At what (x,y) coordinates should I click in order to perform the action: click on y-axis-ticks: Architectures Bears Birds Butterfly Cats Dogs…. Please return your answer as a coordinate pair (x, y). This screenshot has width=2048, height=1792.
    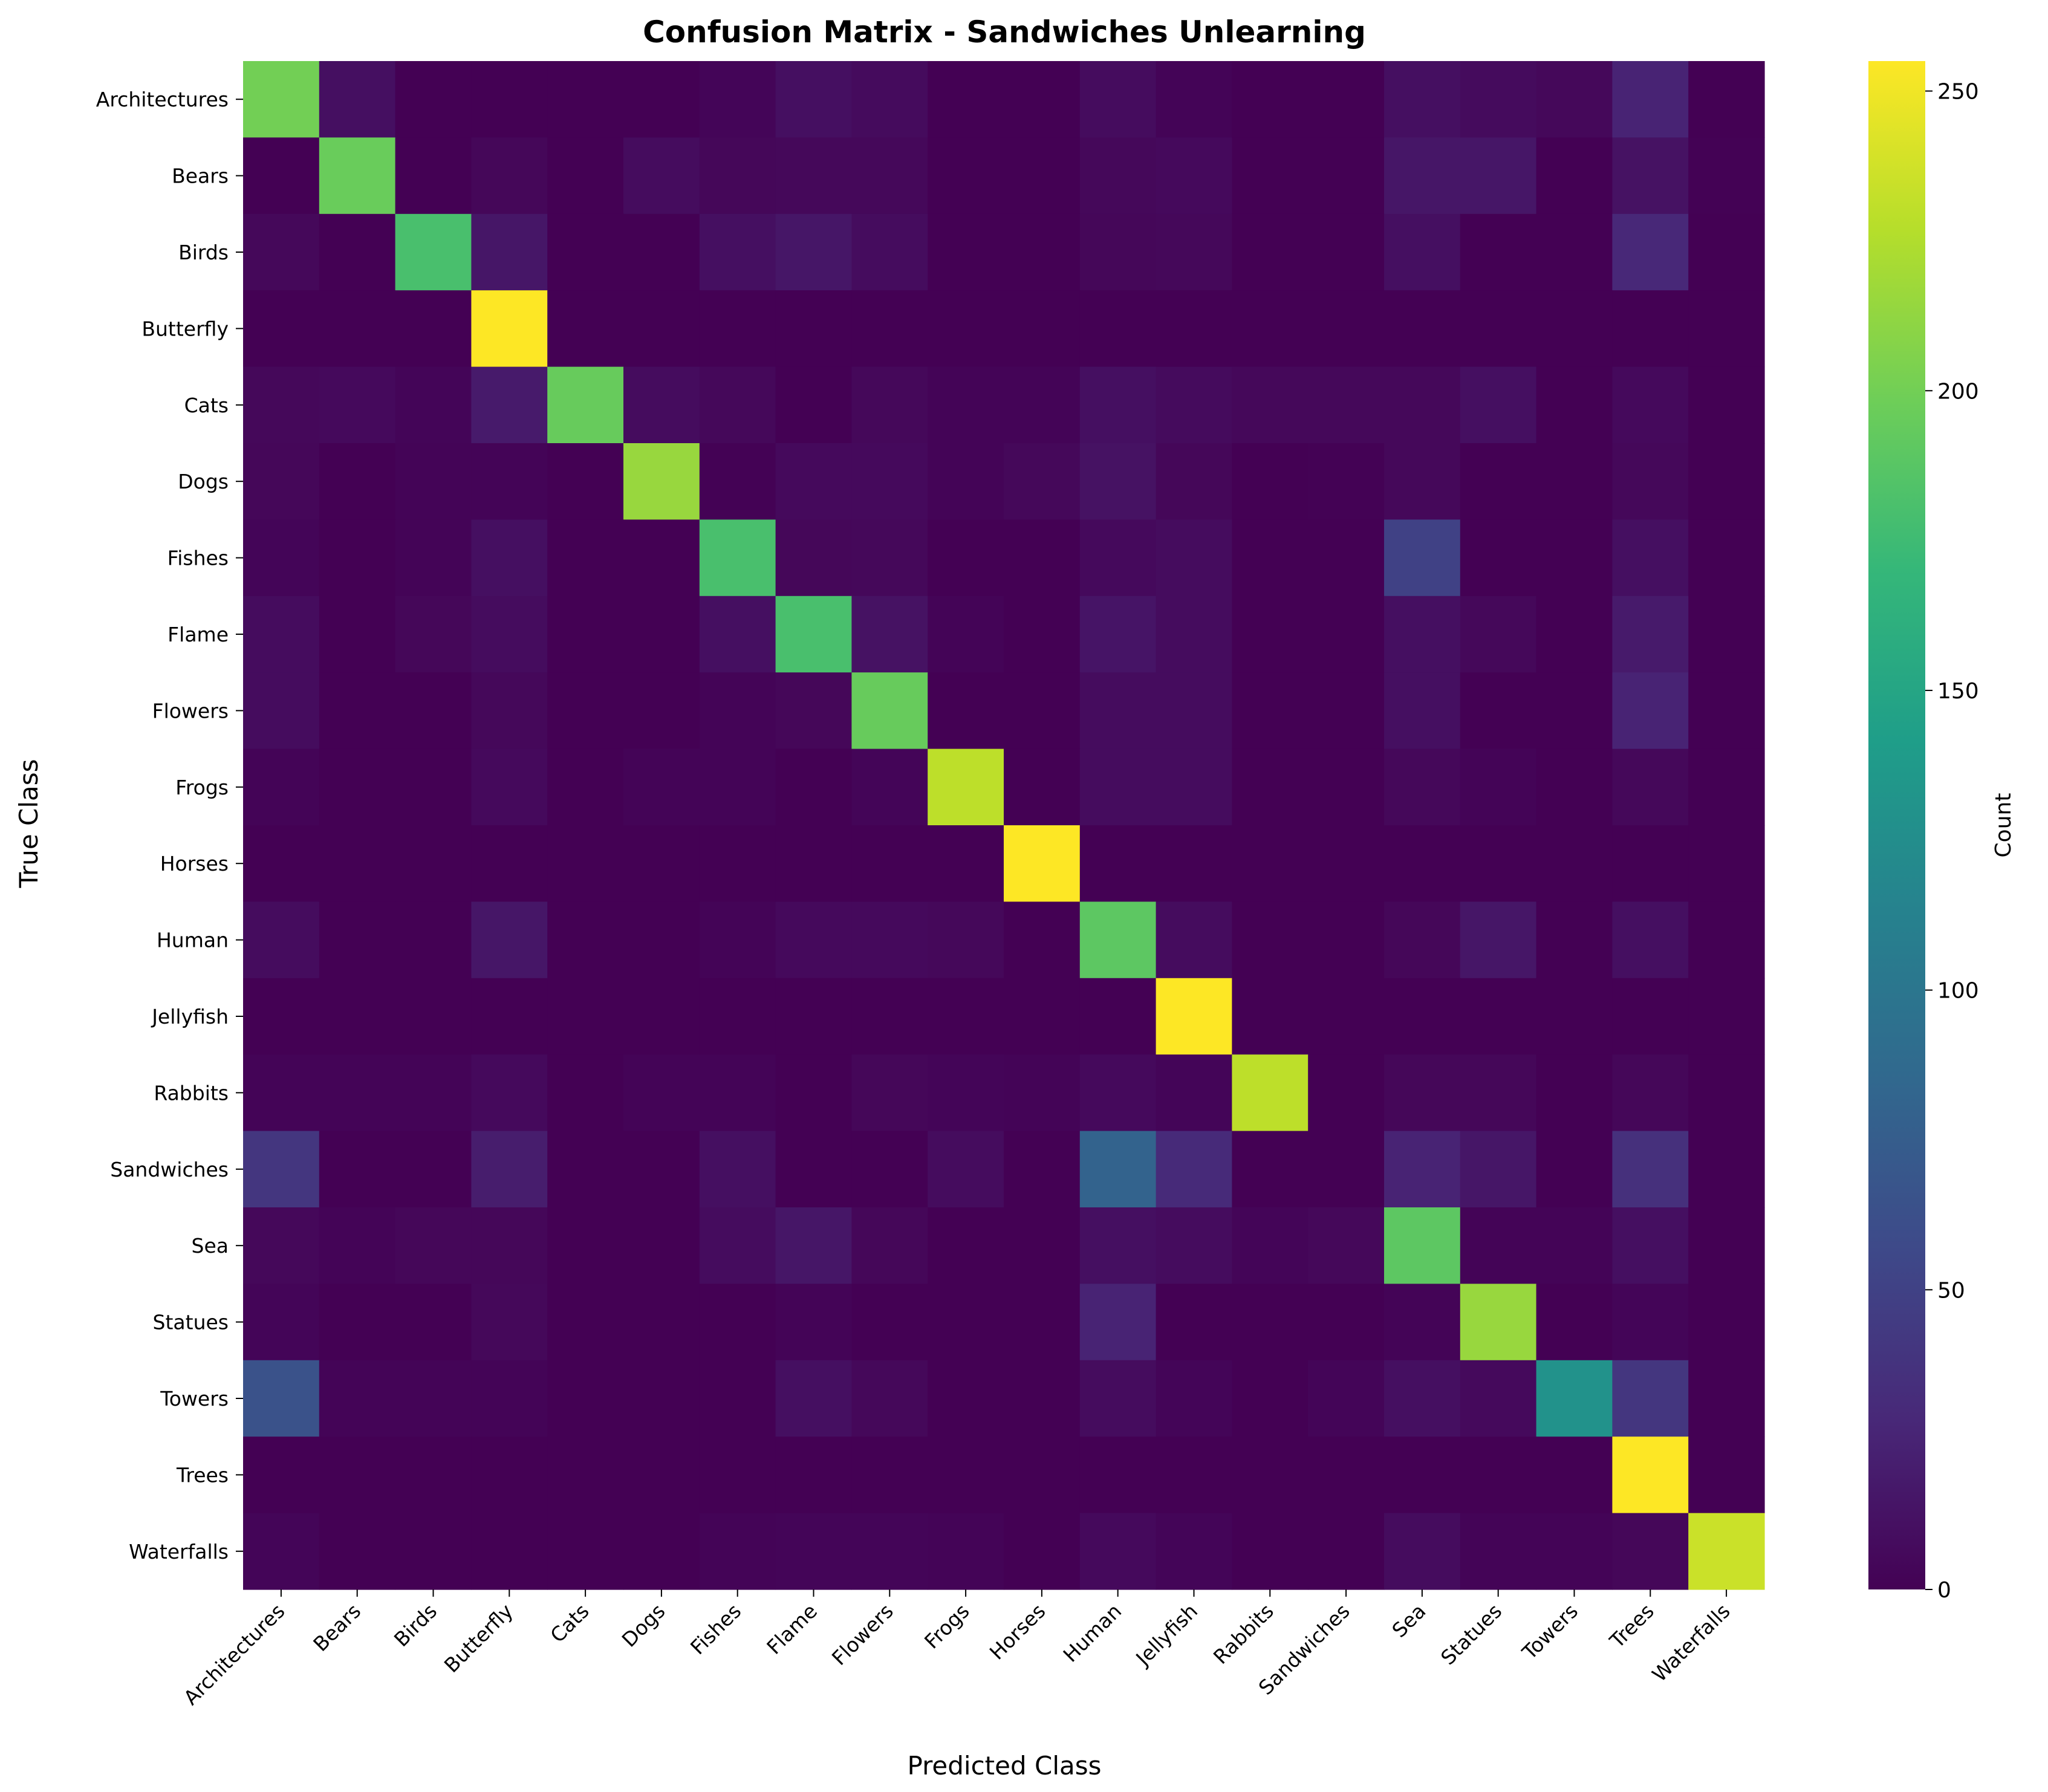
    Looking at the image, I should click on (169, 826).